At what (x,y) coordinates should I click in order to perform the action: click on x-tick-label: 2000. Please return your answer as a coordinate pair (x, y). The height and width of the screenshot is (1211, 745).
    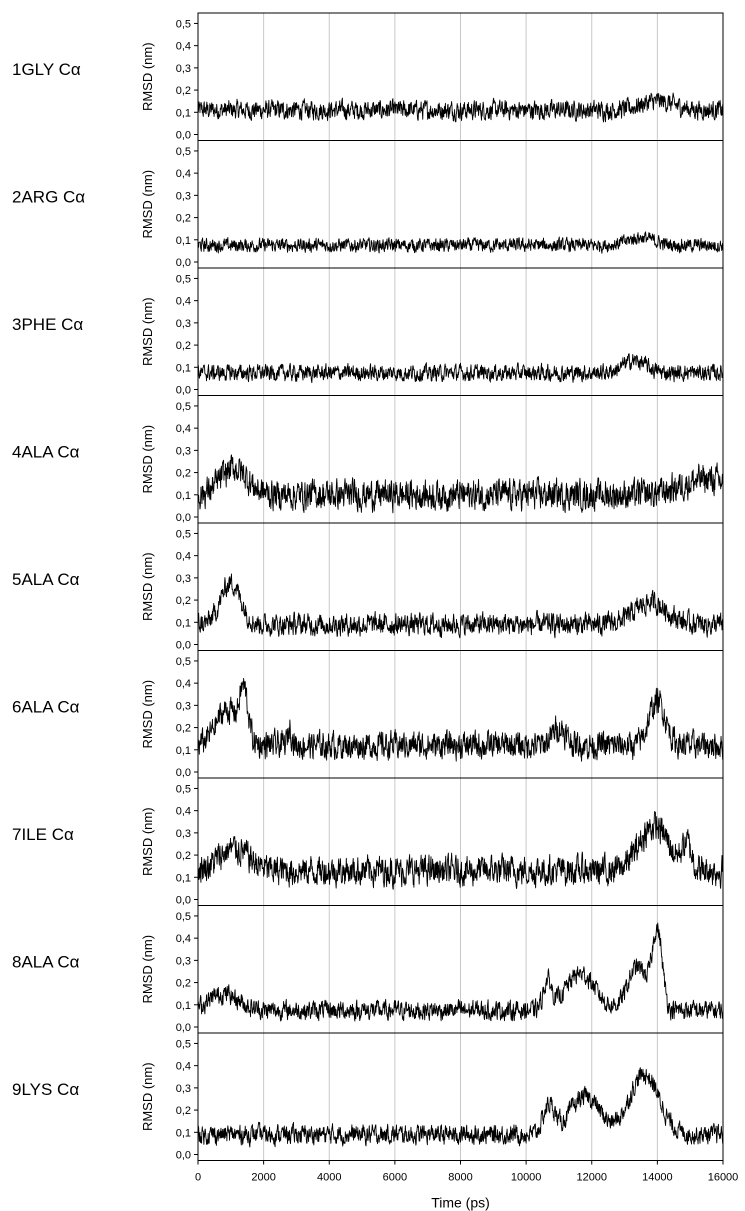
    Looking at the image, I should click on (263, 1178).